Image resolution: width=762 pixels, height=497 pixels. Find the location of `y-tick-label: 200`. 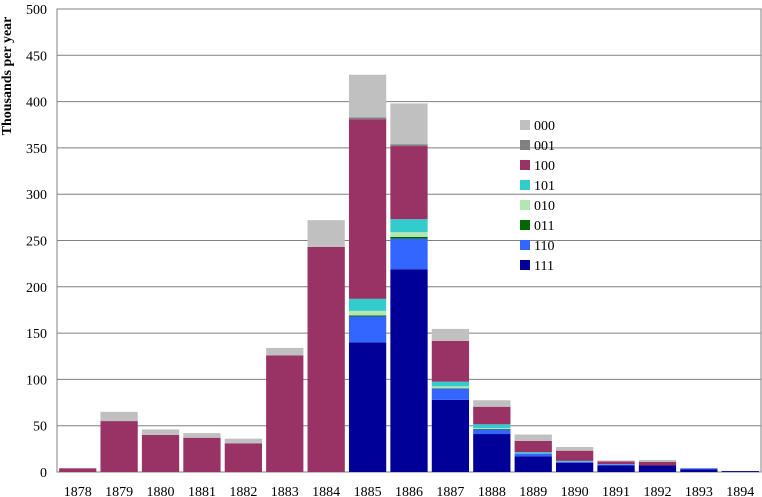

y-tick-label: 200 is located at coordinates (36, 288).